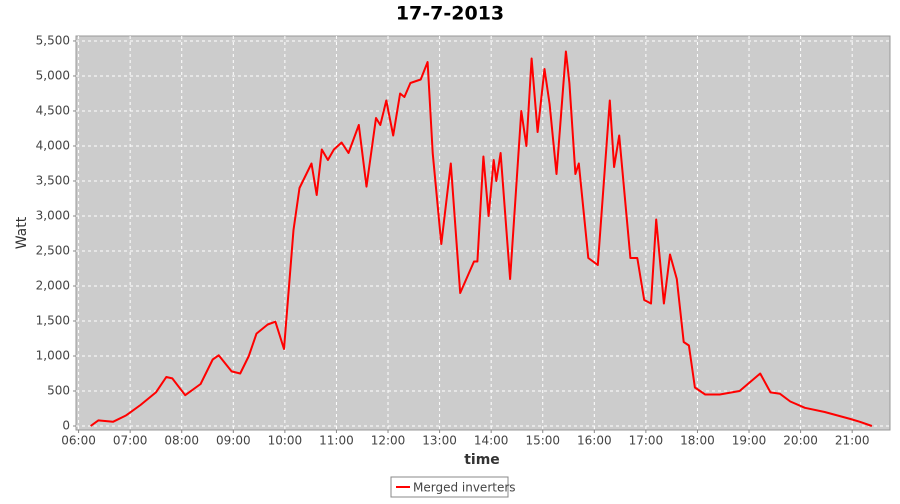 This screenshot has height=504, width=900. I want to click on x-tick-label: 20:00, so click(800, 441).